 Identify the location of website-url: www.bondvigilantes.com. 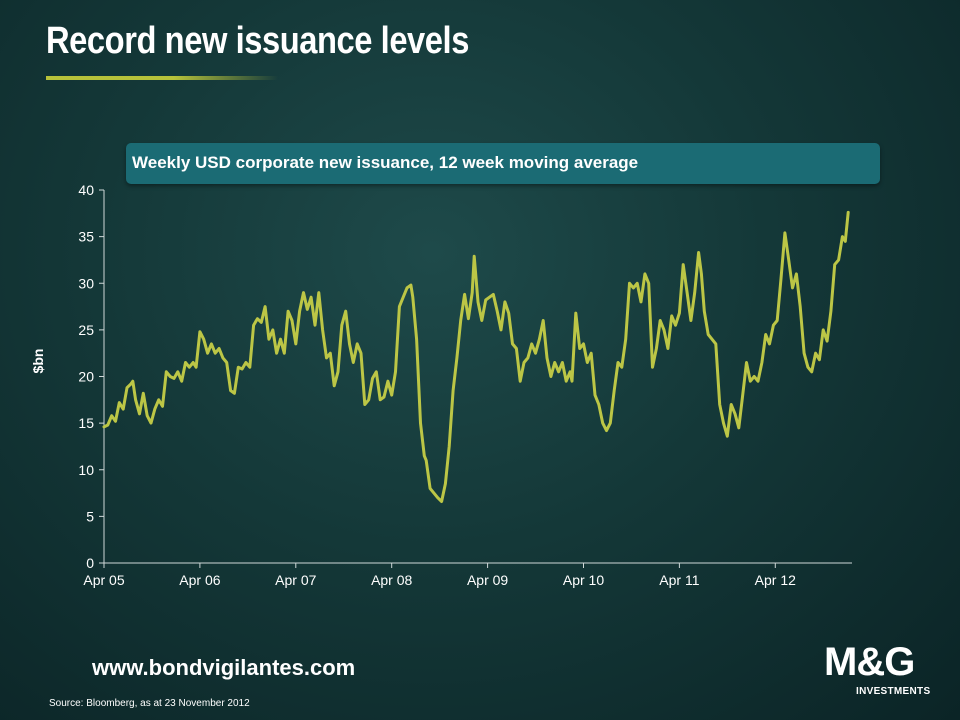
(224, 667).